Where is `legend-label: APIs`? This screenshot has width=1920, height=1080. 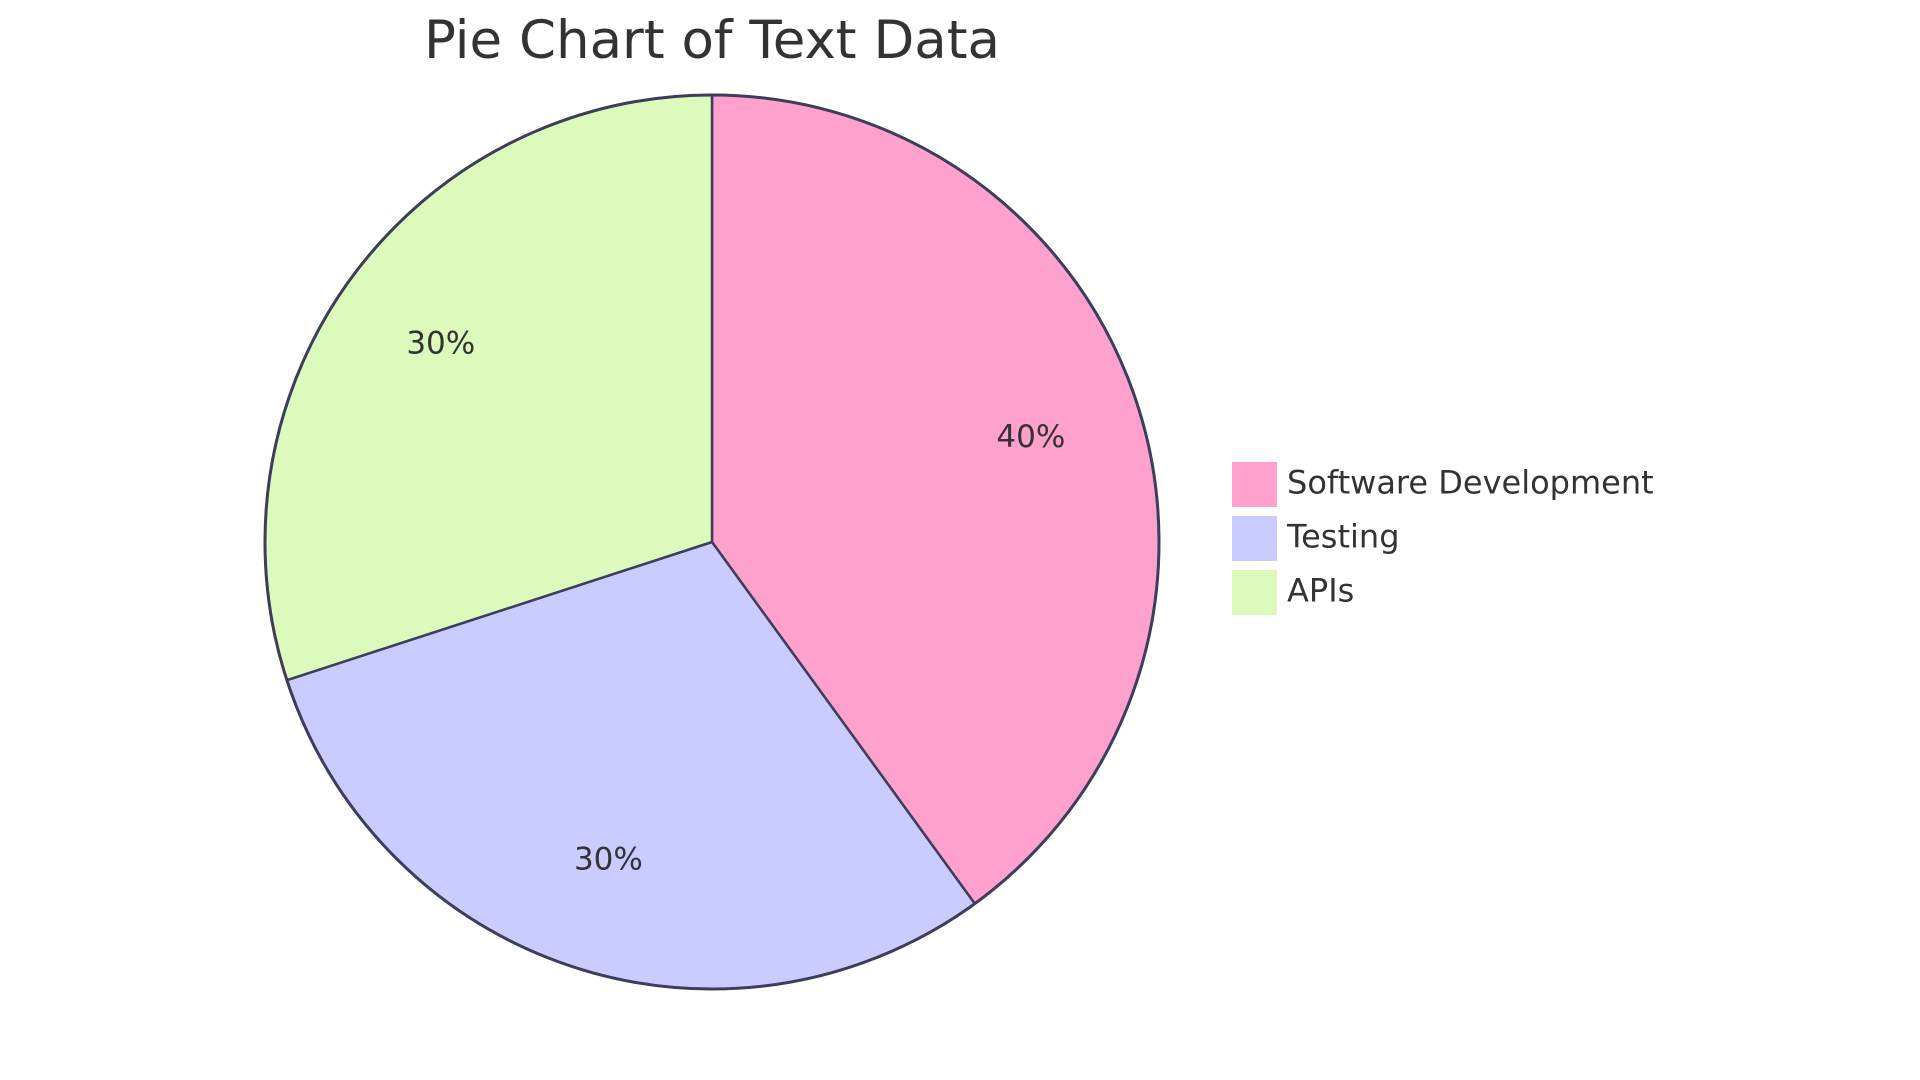 legend-label: APIs is located at coordinates (1320, 591).